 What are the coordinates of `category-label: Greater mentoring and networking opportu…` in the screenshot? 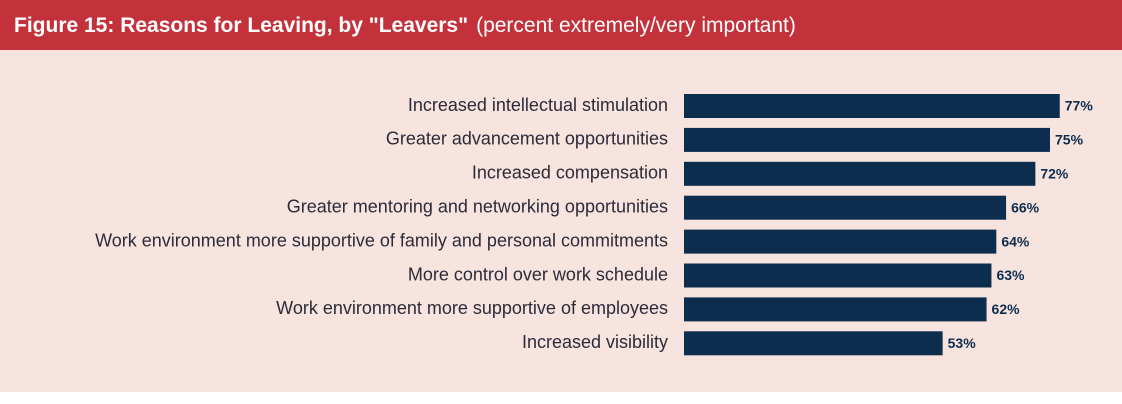 It's located at (477, 206).